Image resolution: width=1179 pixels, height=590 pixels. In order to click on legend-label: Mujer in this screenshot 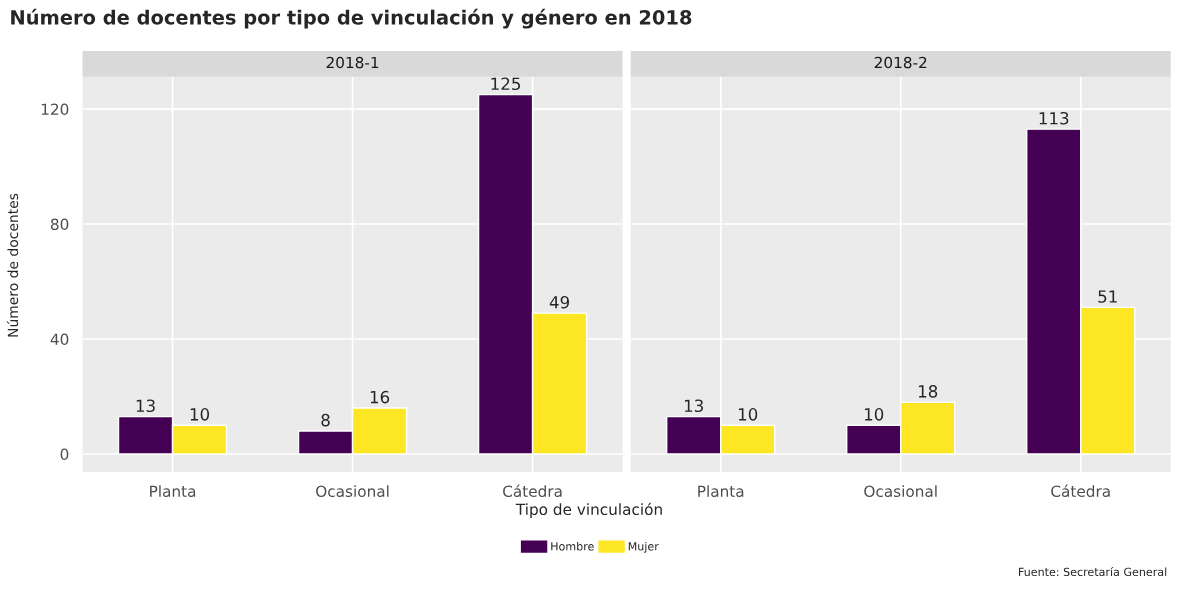, I will do `click(643, 547)`.